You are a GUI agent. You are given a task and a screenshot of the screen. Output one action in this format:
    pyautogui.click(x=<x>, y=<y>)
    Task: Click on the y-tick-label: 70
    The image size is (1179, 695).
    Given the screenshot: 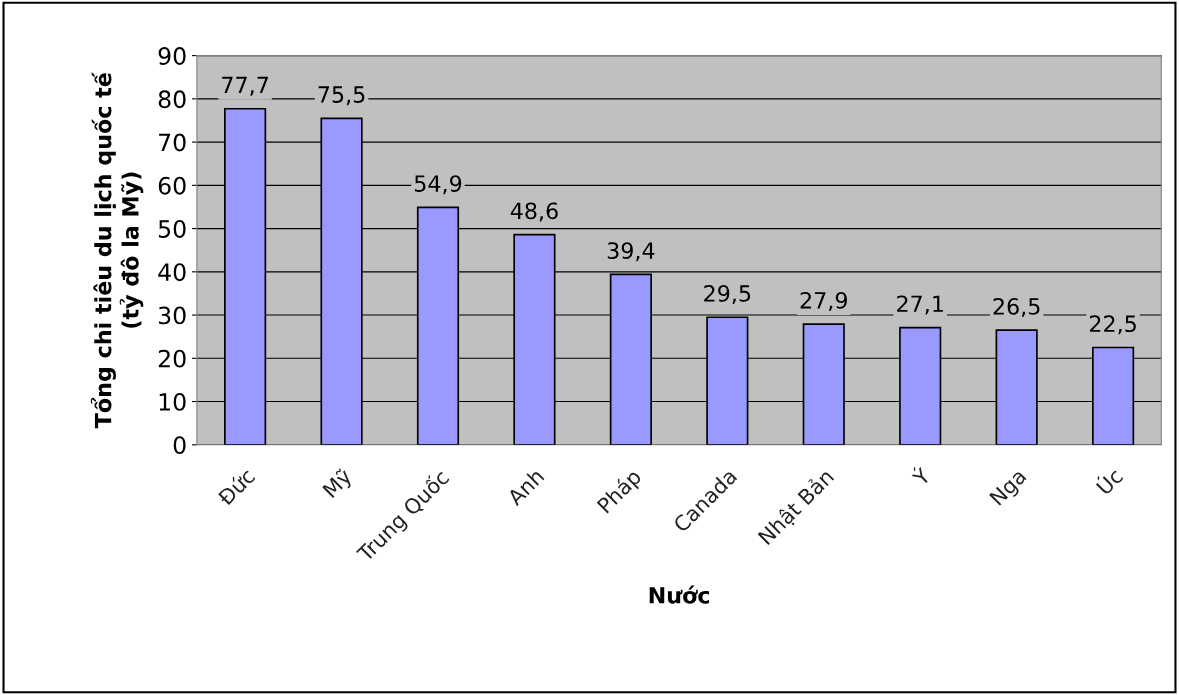 What is the action you would take?
    pyautogui.click(x=172, y=142)
    